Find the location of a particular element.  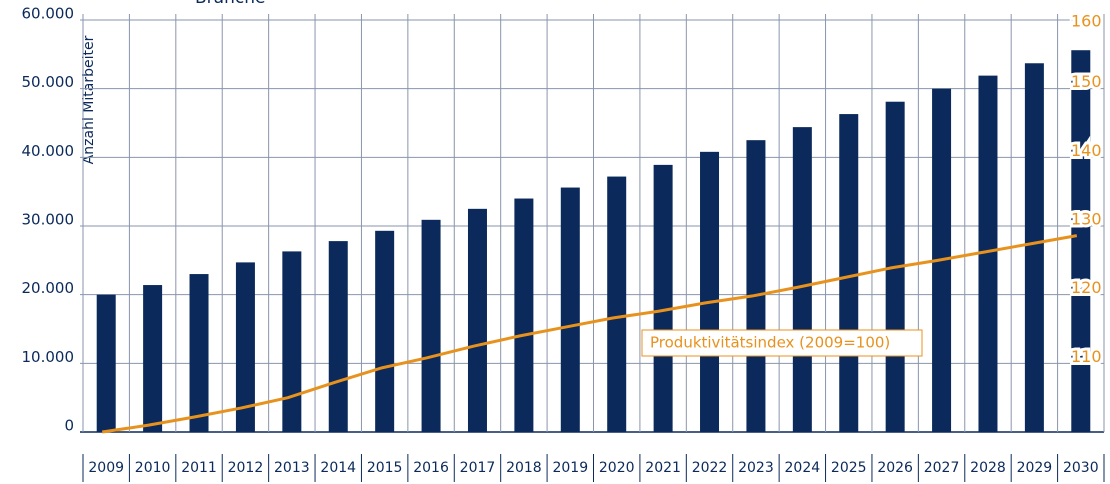

x-tick-label: 2017 is located at coordinates (478, 468).